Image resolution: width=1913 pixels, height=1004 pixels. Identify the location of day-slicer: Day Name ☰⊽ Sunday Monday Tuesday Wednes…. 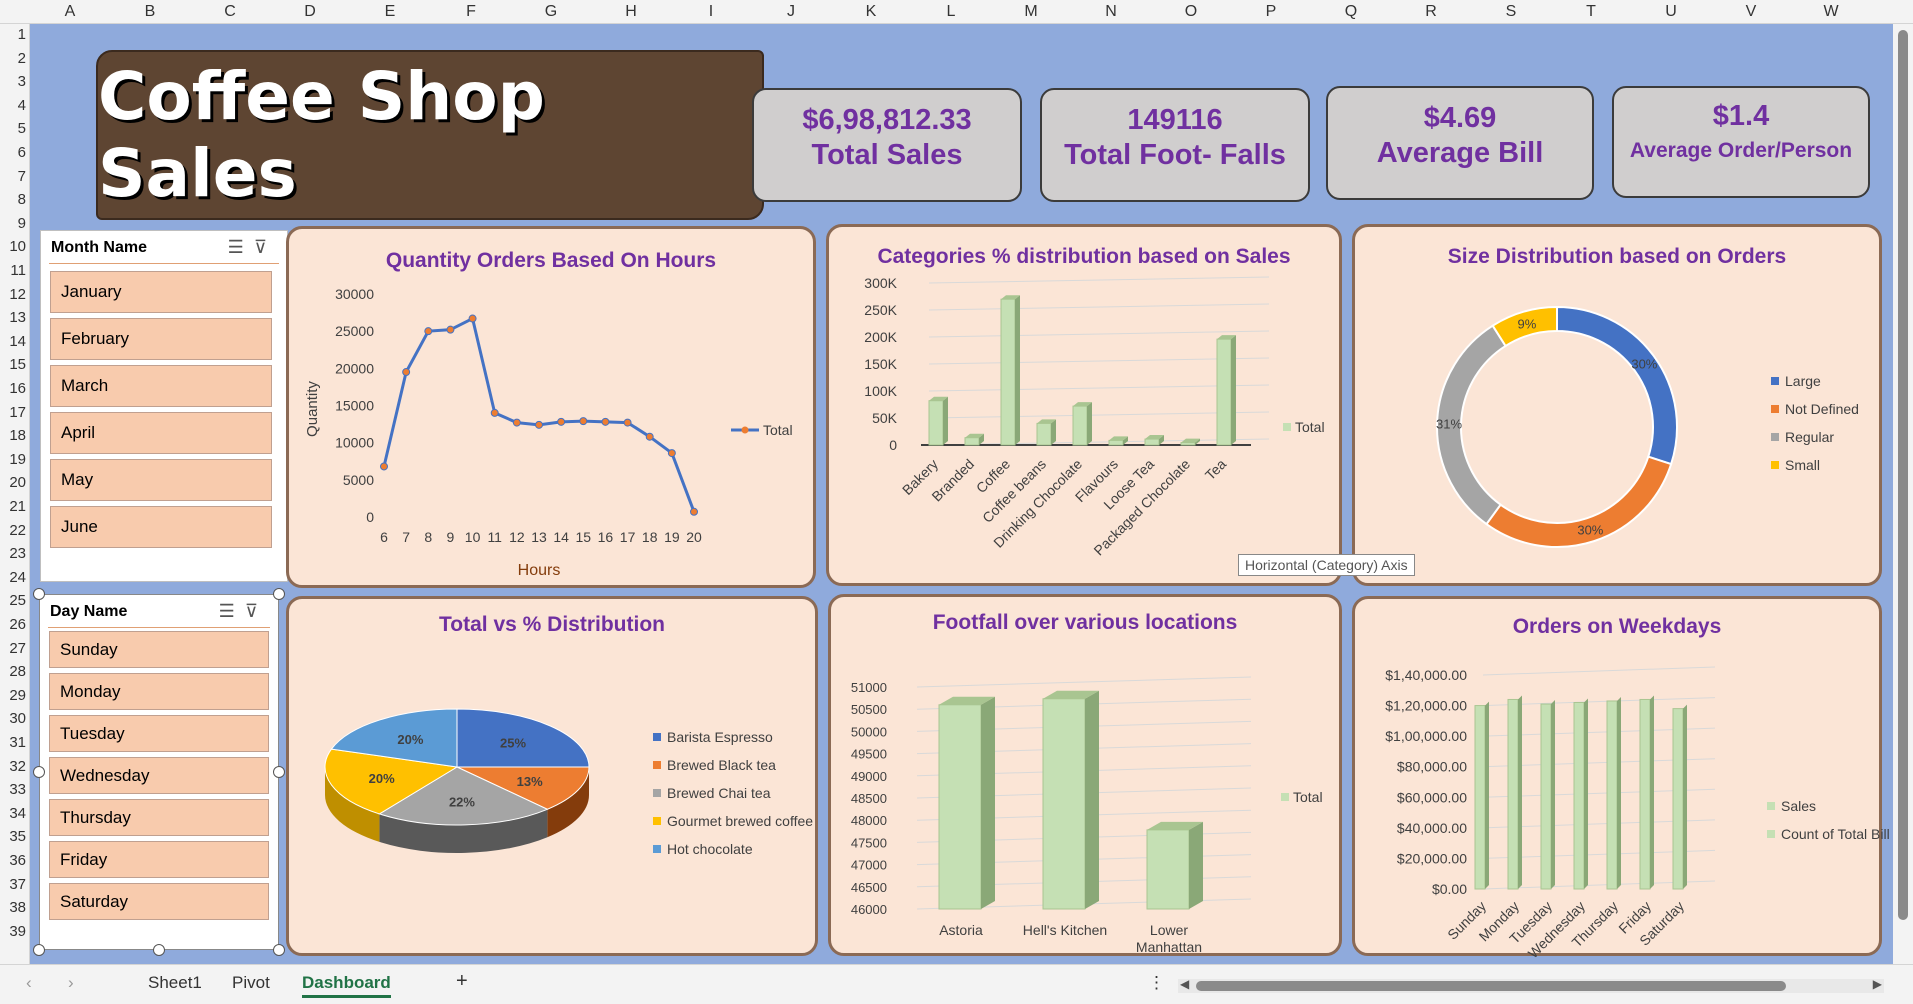
(159, 772).